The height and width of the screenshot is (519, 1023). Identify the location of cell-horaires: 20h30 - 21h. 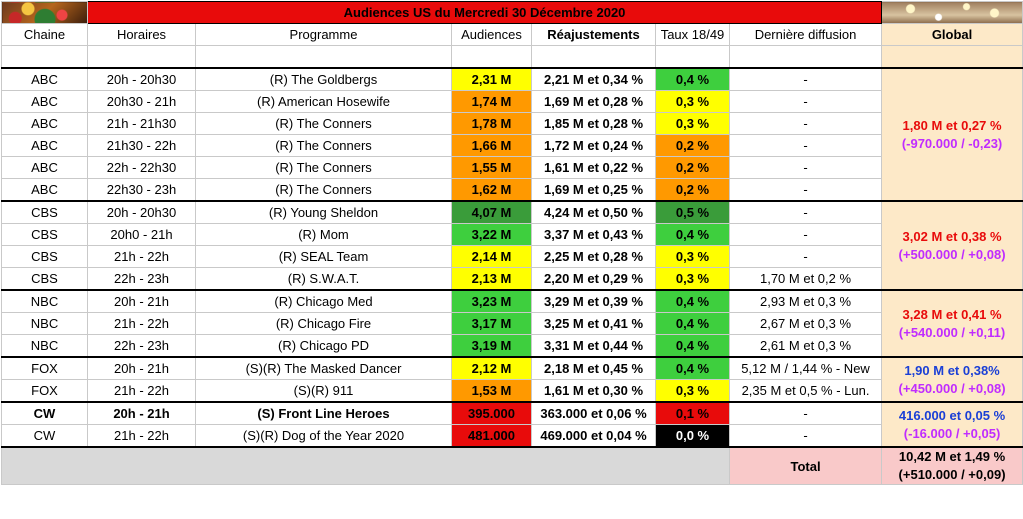
(141, 101).